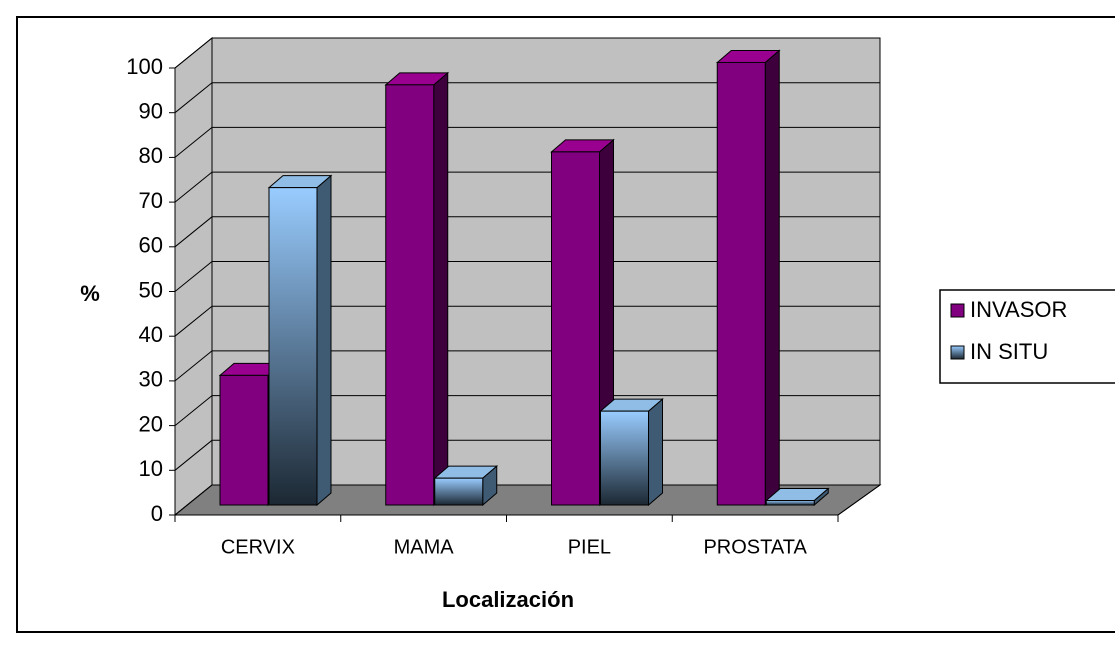  What do you see at coordinates (90, 293) in the screenshot?
I see `y-axis-label: %` at bounding box center [90, 293].